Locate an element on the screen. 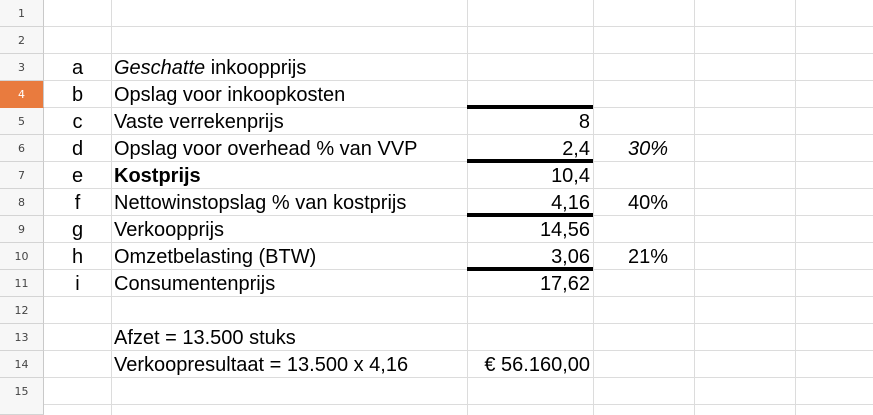 This screenshot has height=415, width=873. cell-a6: d is located at coordinates (77, 149).